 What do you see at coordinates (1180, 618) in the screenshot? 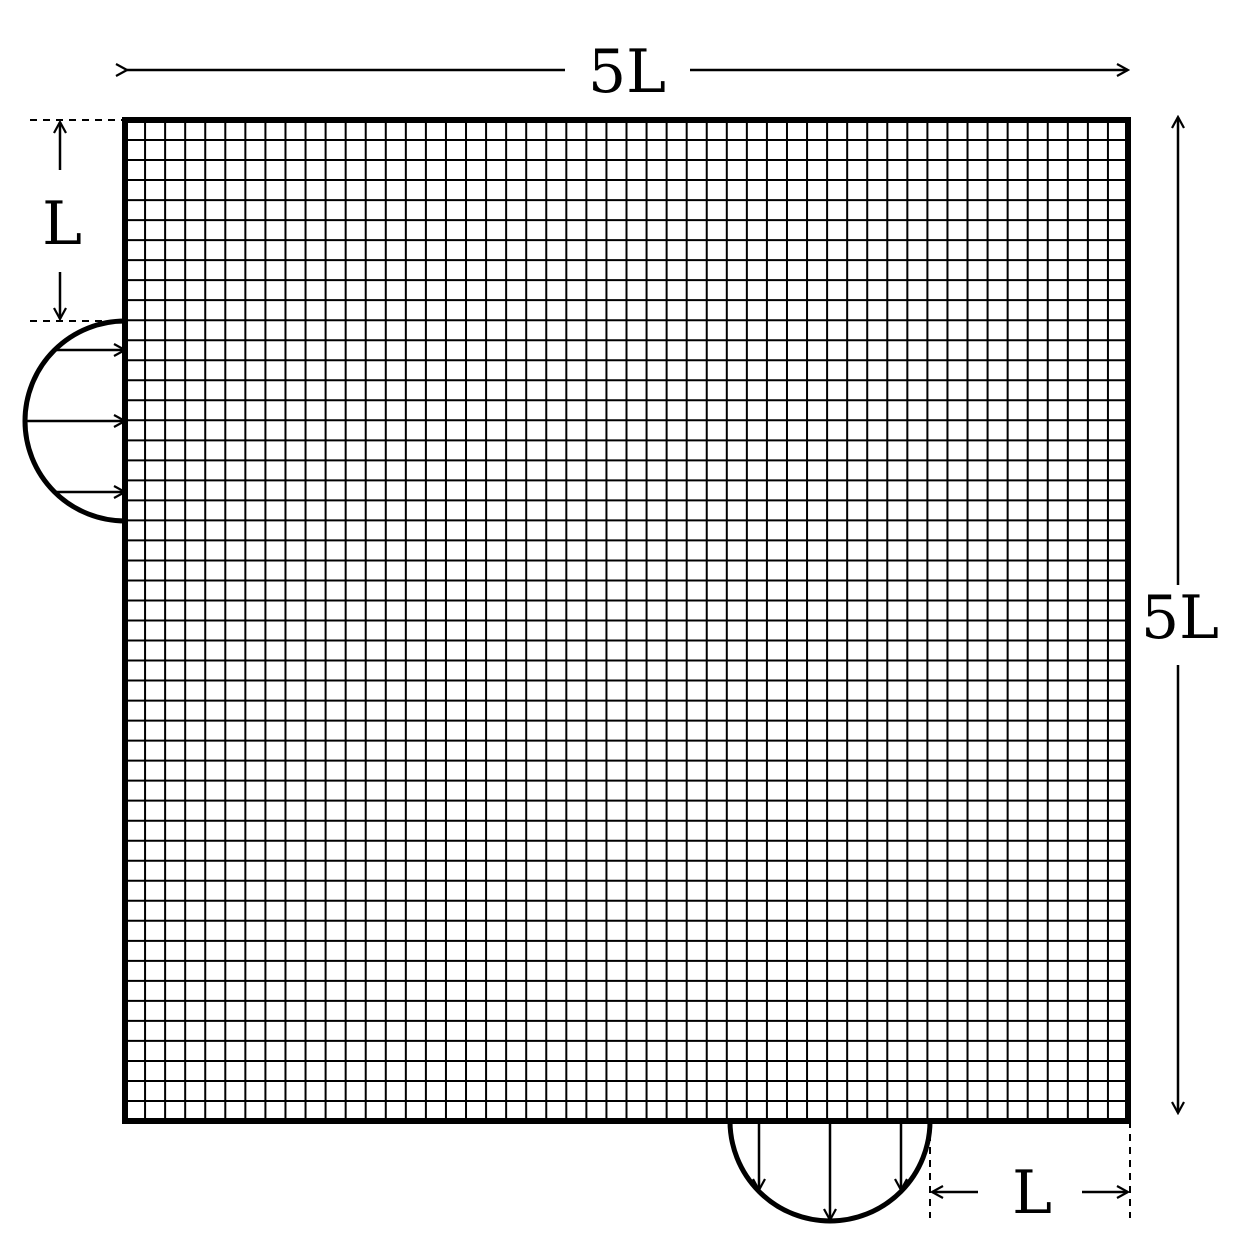
I see `height-label: 5L` at bounding box center [1180, 618].